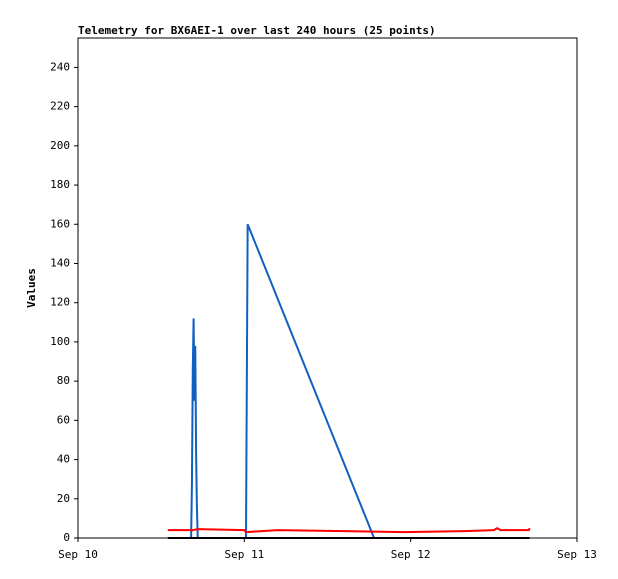 Image resolution: width=618 pixels, height=579 pixels. I want to click on y-tick-label: 180, so click(60, 184).